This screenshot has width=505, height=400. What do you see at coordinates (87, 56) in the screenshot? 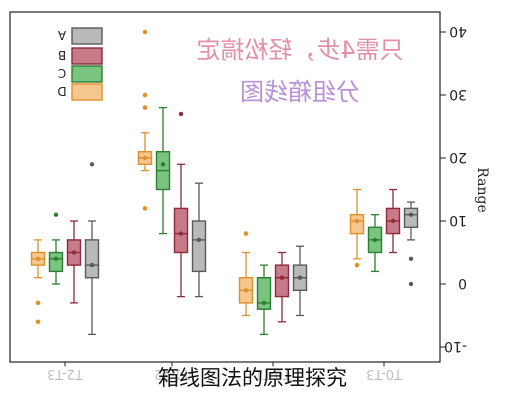
I see `legend-swatch-B` at bounding box center [87, 56].